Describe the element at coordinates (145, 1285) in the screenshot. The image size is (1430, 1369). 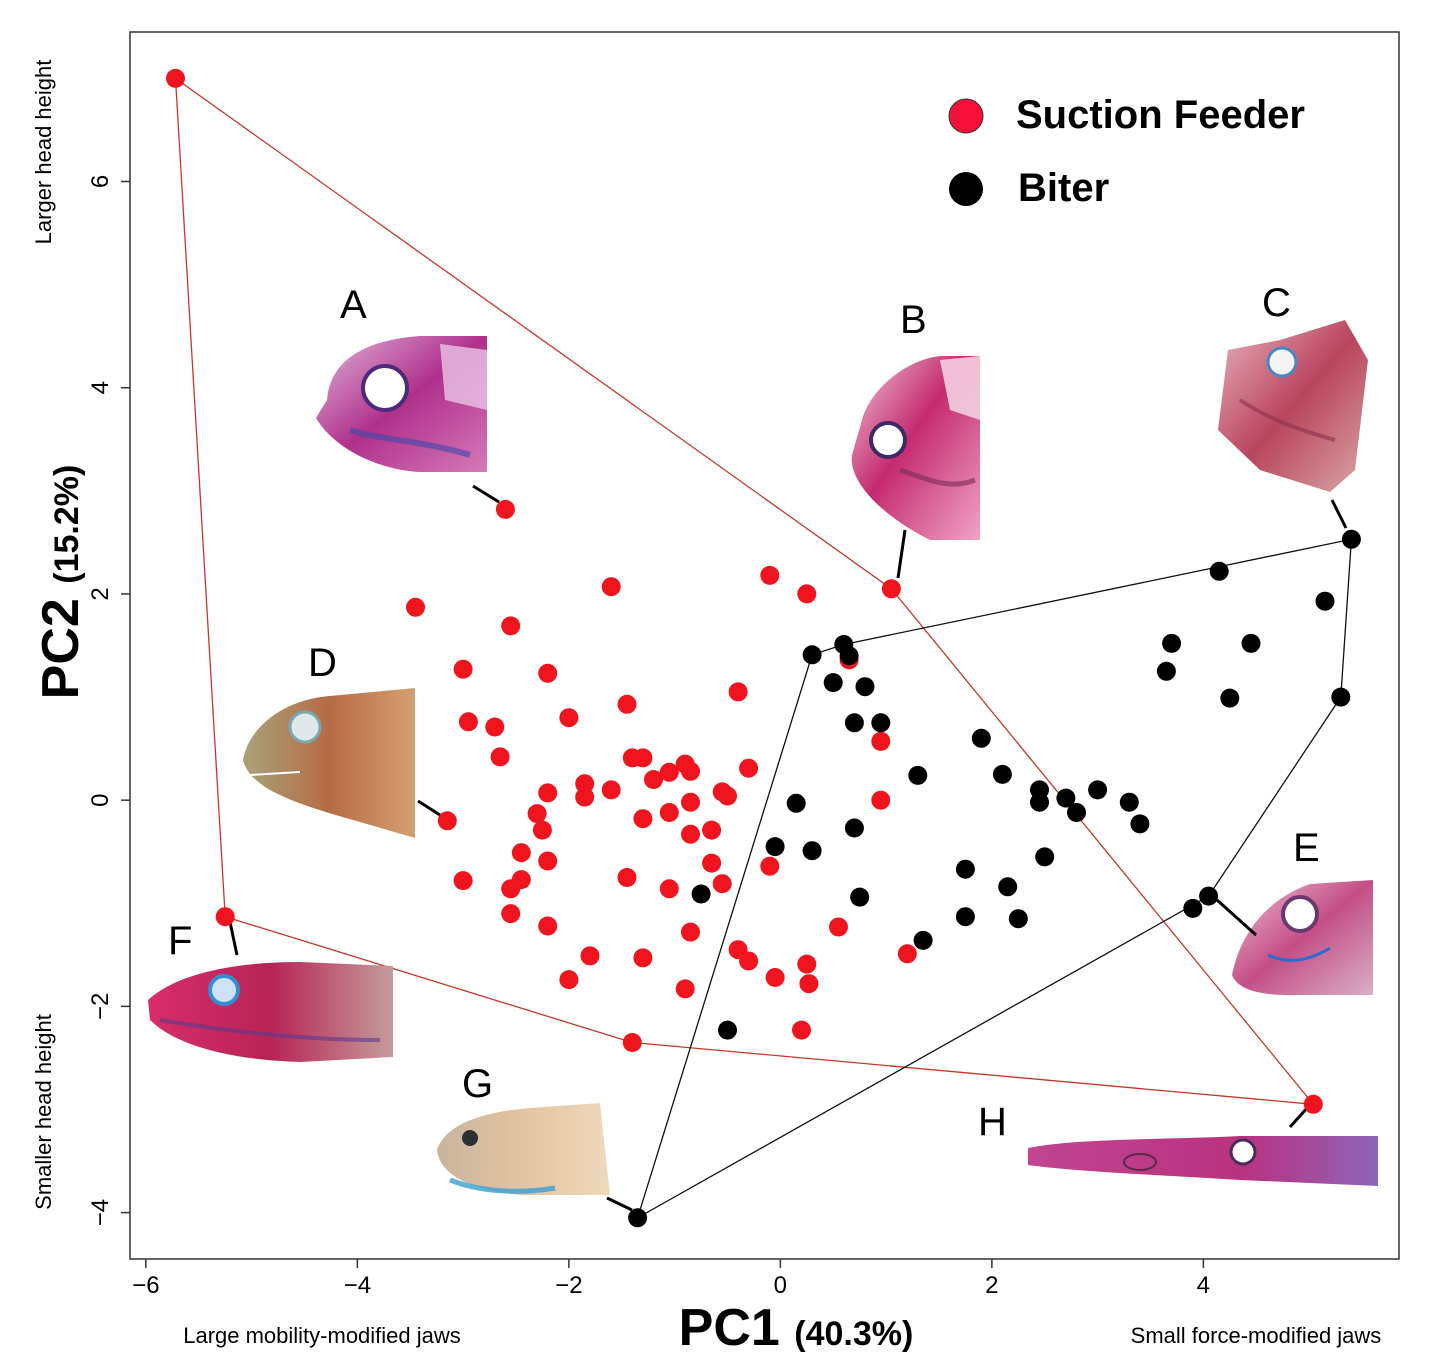
I see `x-tick-label: −6` at that location.